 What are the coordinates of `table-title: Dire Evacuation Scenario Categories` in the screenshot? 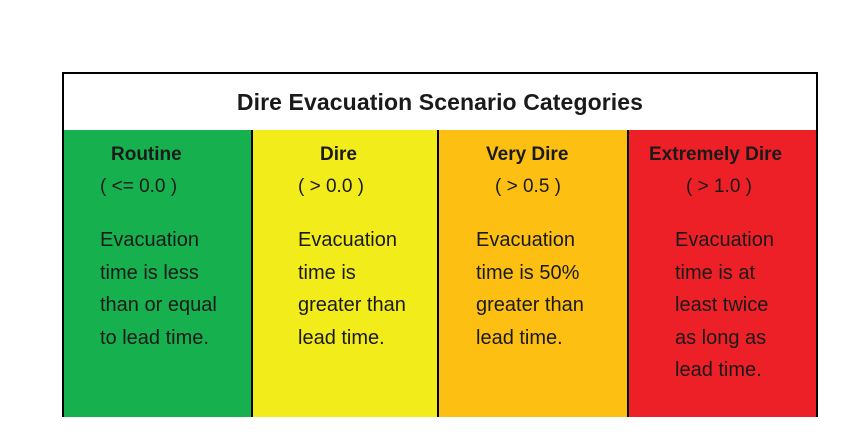 It's located at (440, 101).